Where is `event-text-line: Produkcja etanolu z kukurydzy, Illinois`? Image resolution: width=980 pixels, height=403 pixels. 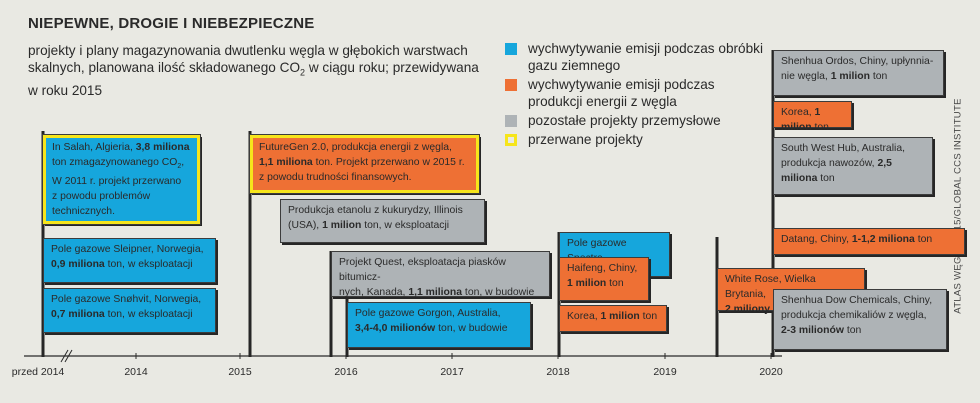
event-text-line: Produkcja etanolu z kukurydzy, Illinois is located at coordinates (375, 210).